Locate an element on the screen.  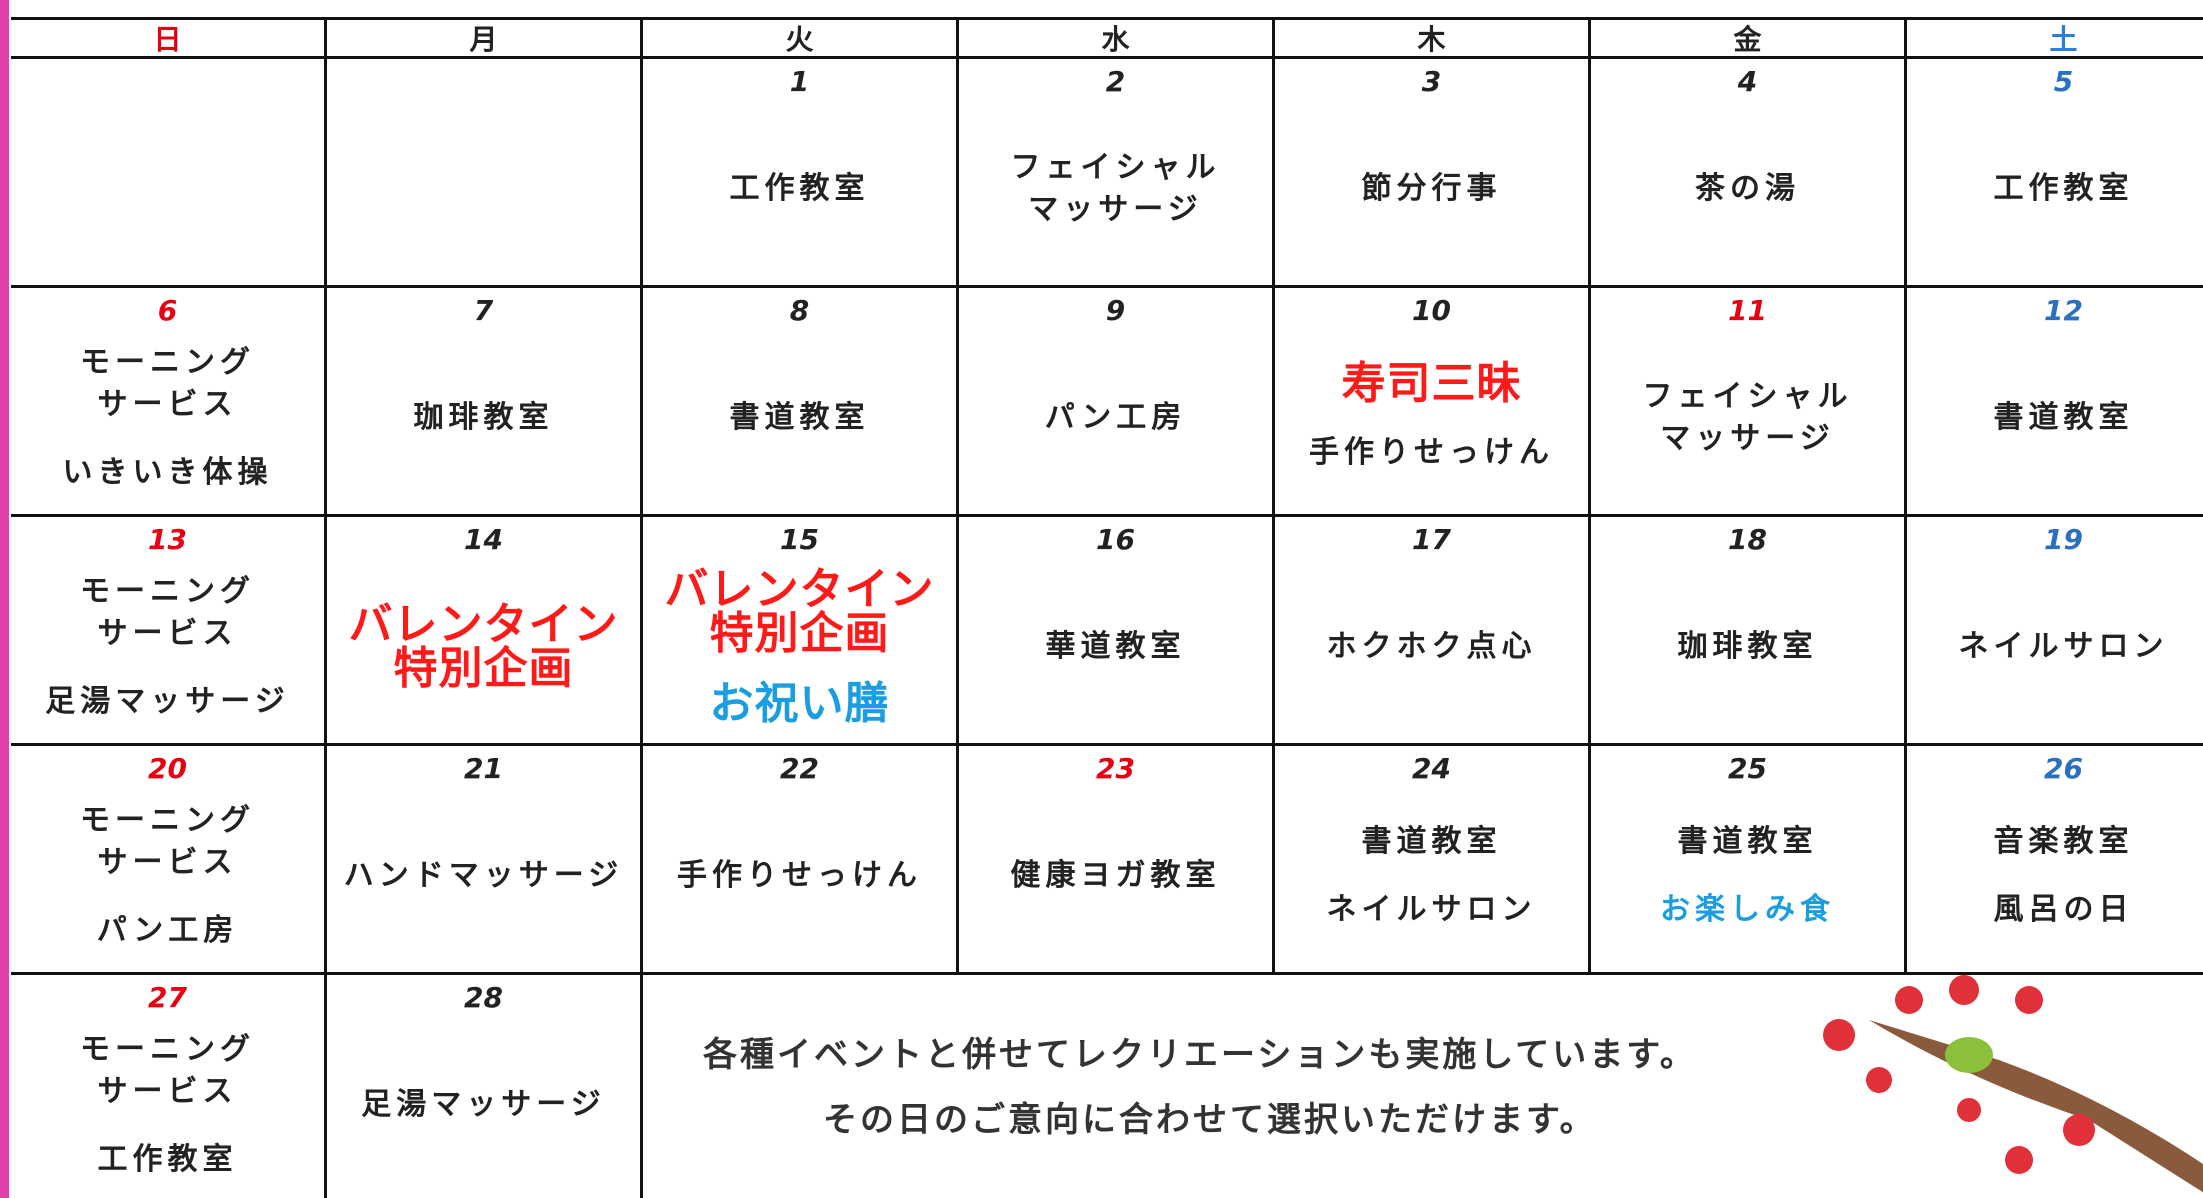
day-cell: 18 珈琲教室 is located at coordinates (1749, 631).